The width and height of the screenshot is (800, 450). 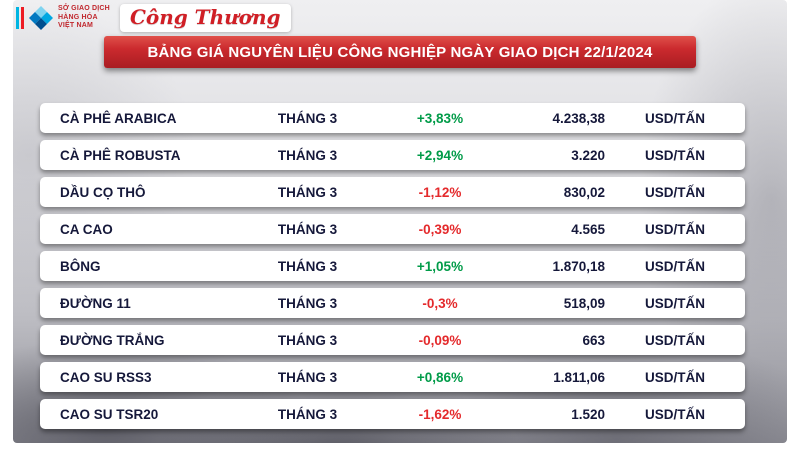 I want to click on price-value: 663, so click(x=593, y=340).